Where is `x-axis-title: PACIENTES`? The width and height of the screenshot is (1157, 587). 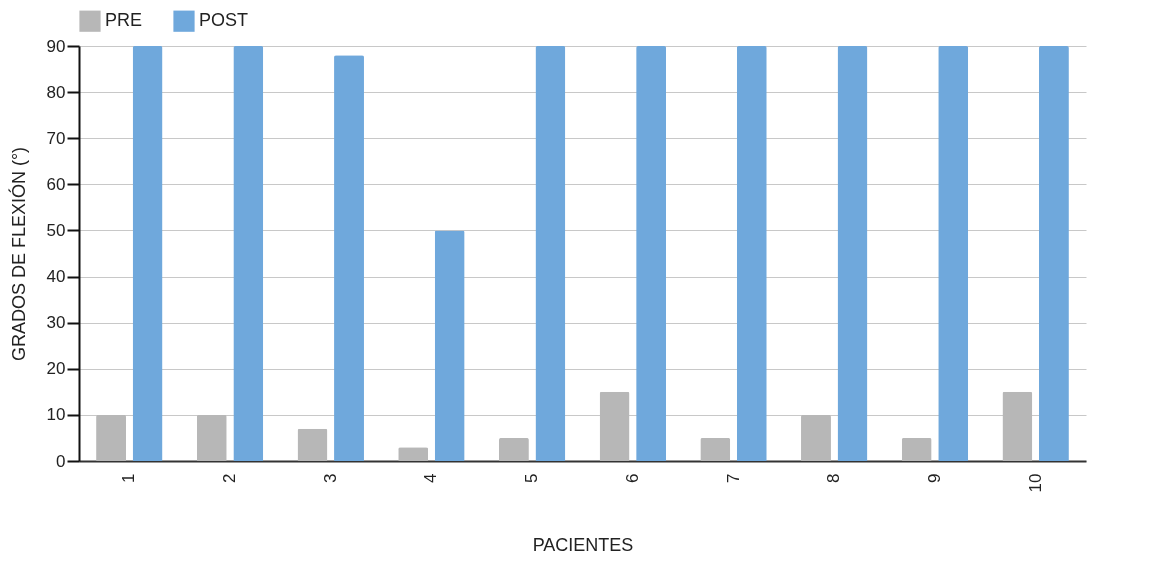 x-axis-title: PACIENTES is located at coordinates (583, 545).